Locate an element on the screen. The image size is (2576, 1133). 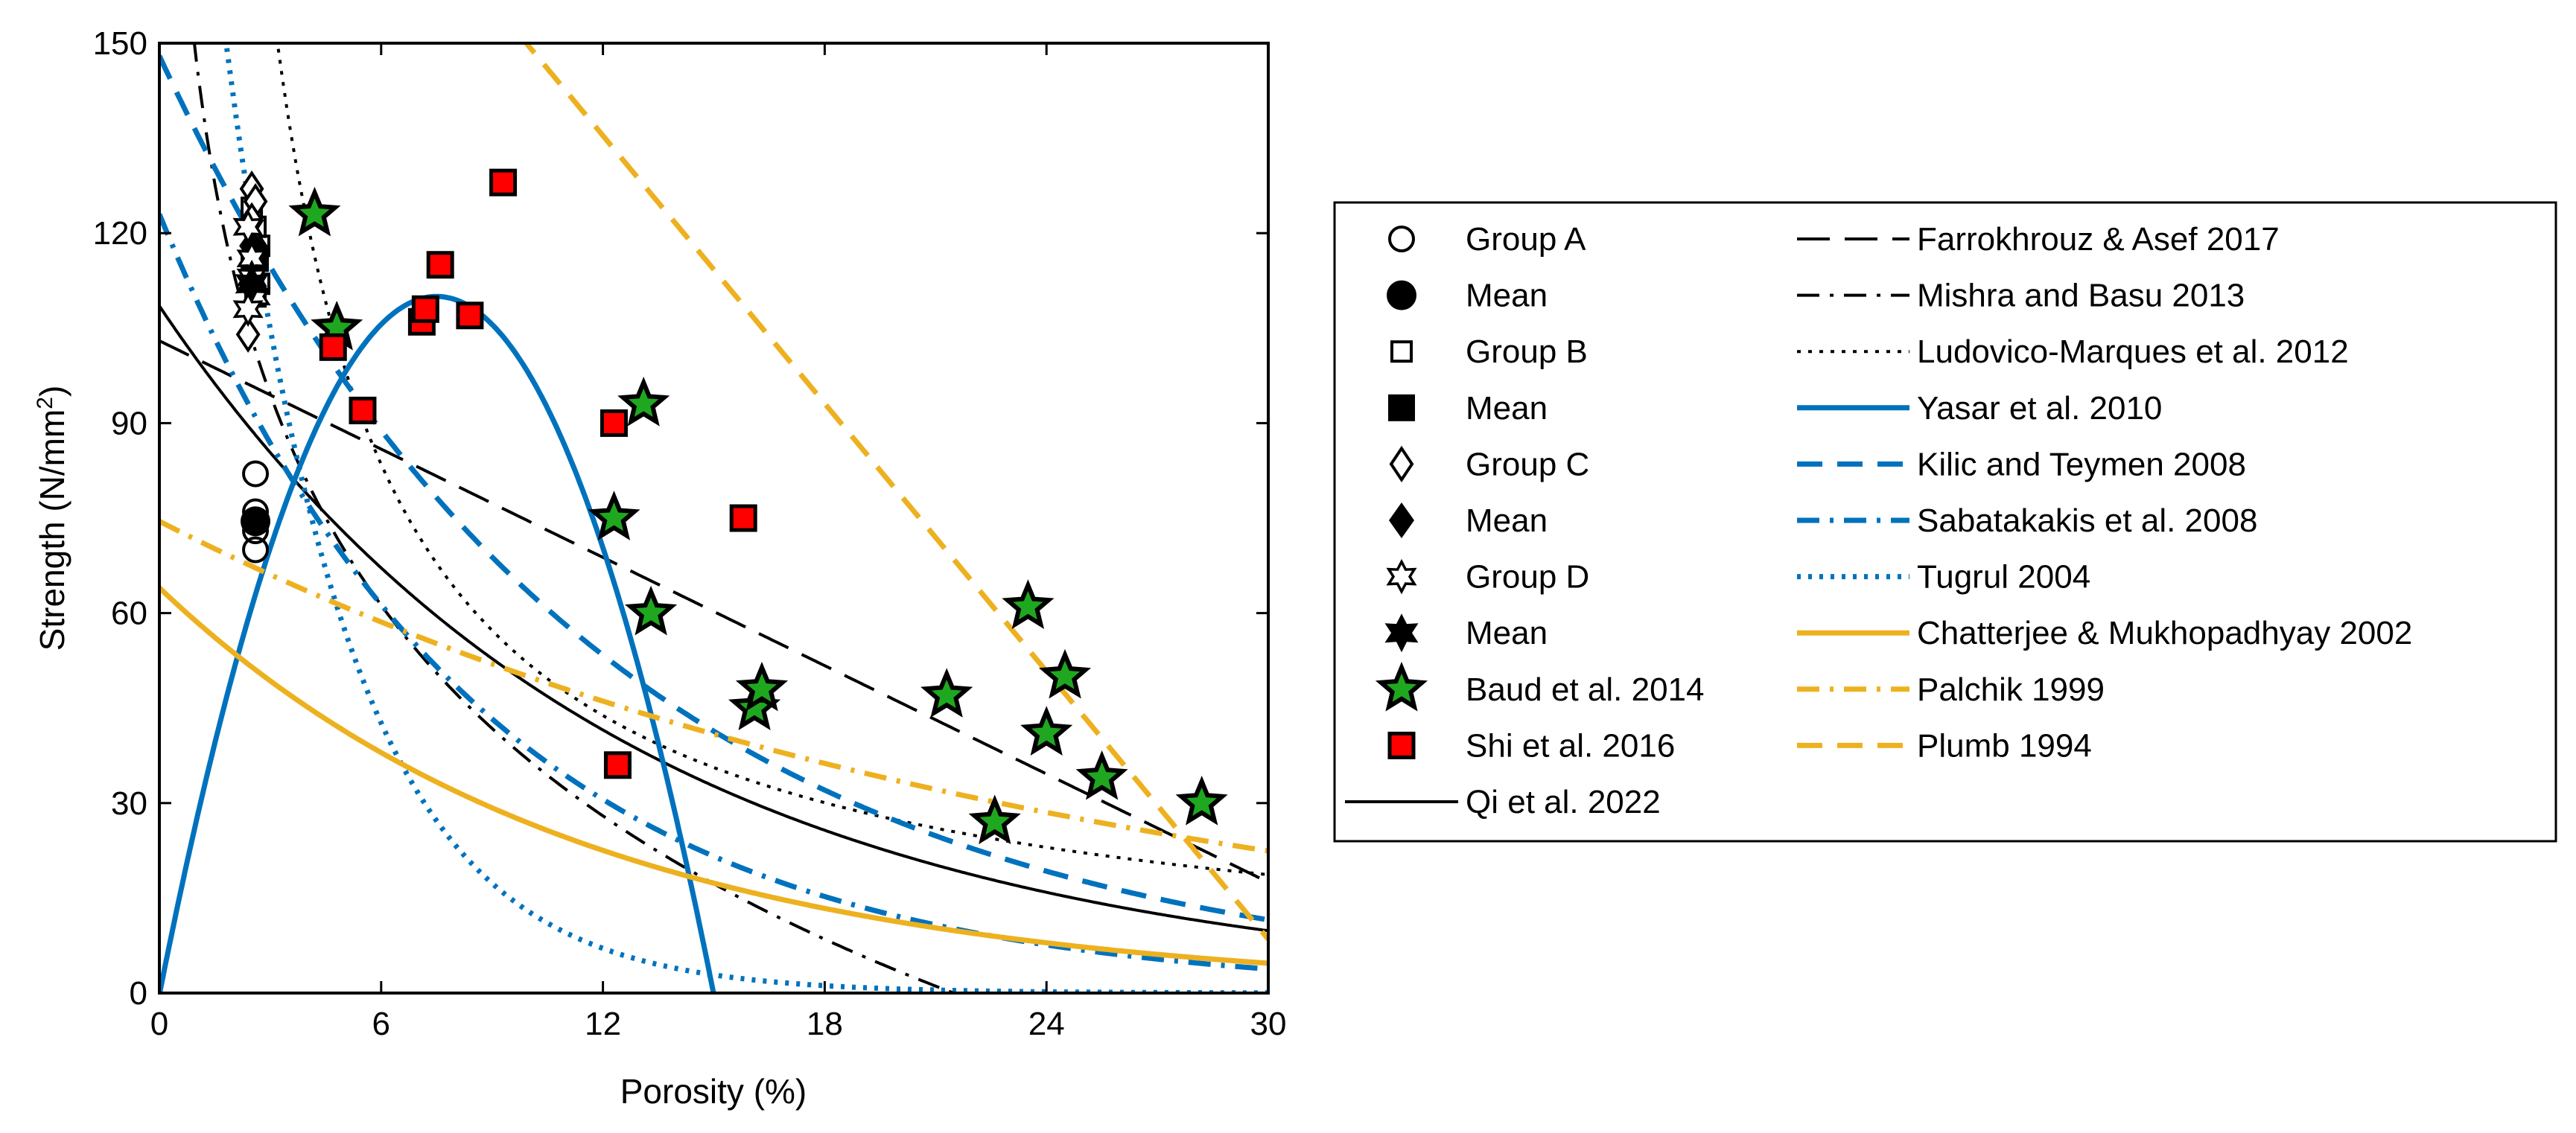
legend-label-baud-et-al-2014: Baud et al. 2014 is located at coordinates (1585, 689).